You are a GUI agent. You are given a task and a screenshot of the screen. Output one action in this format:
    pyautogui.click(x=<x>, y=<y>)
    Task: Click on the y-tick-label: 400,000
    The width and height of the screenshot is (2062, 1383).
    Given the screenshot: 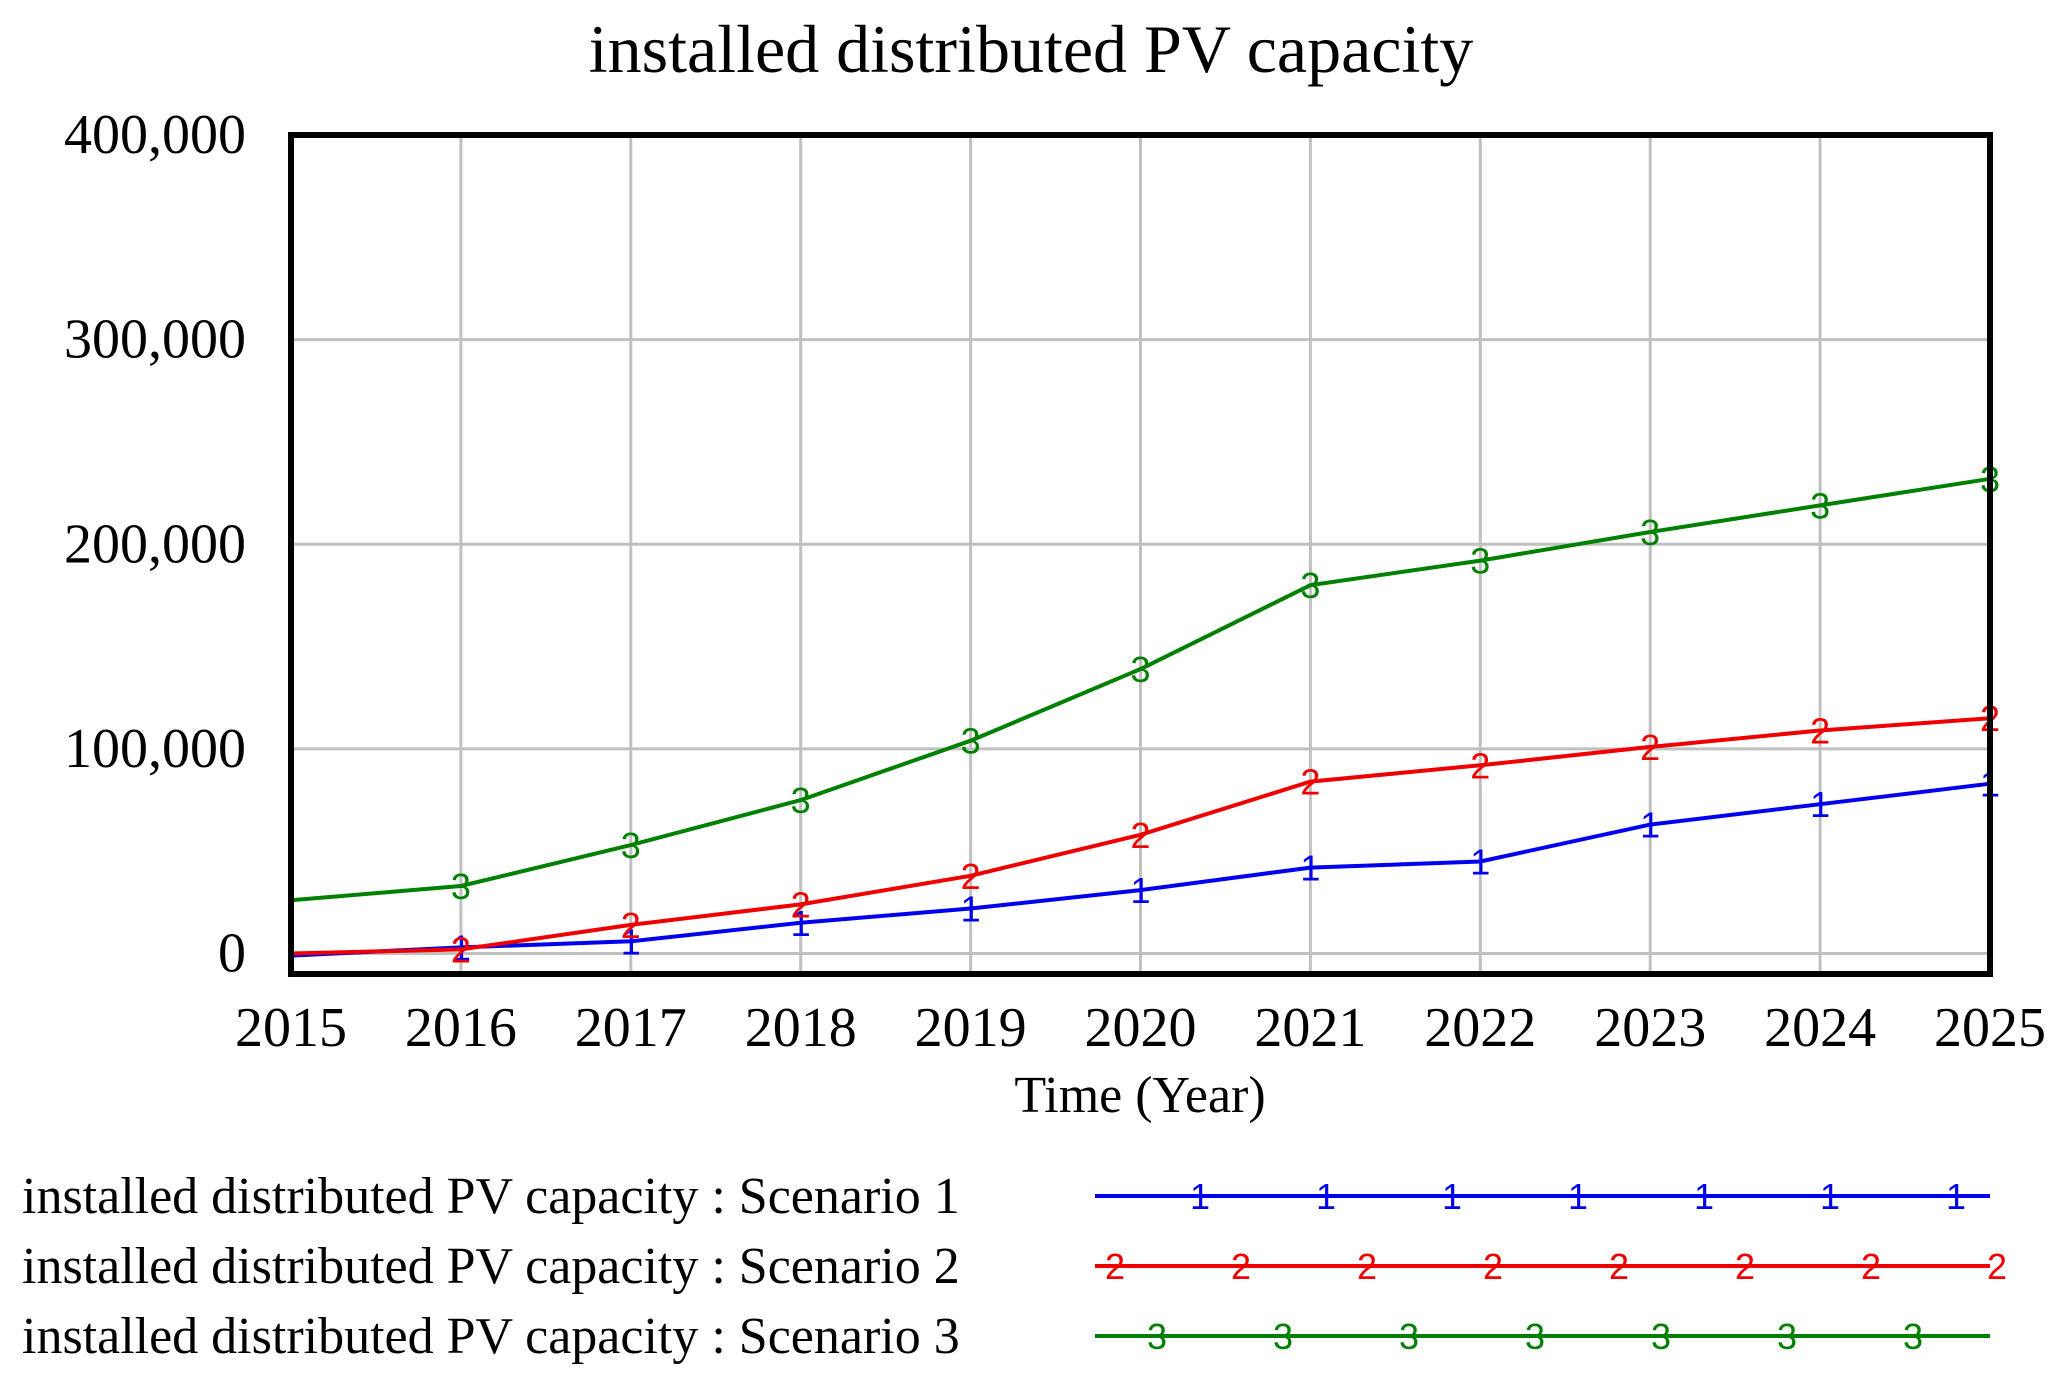 What is the action you would take?
    pyautogui.click(x=155, y=135)
    